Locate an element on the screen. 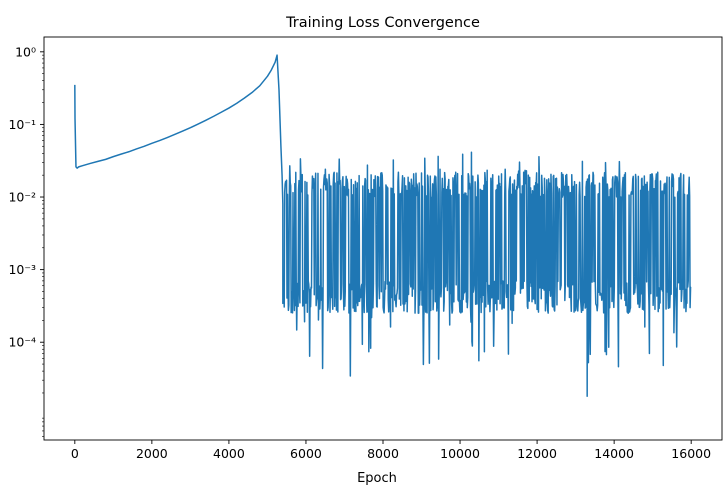  x-axis: 0 2000 4000 6000 8000 10000 12000 14000 16000 is located at coordinates (391, 450).